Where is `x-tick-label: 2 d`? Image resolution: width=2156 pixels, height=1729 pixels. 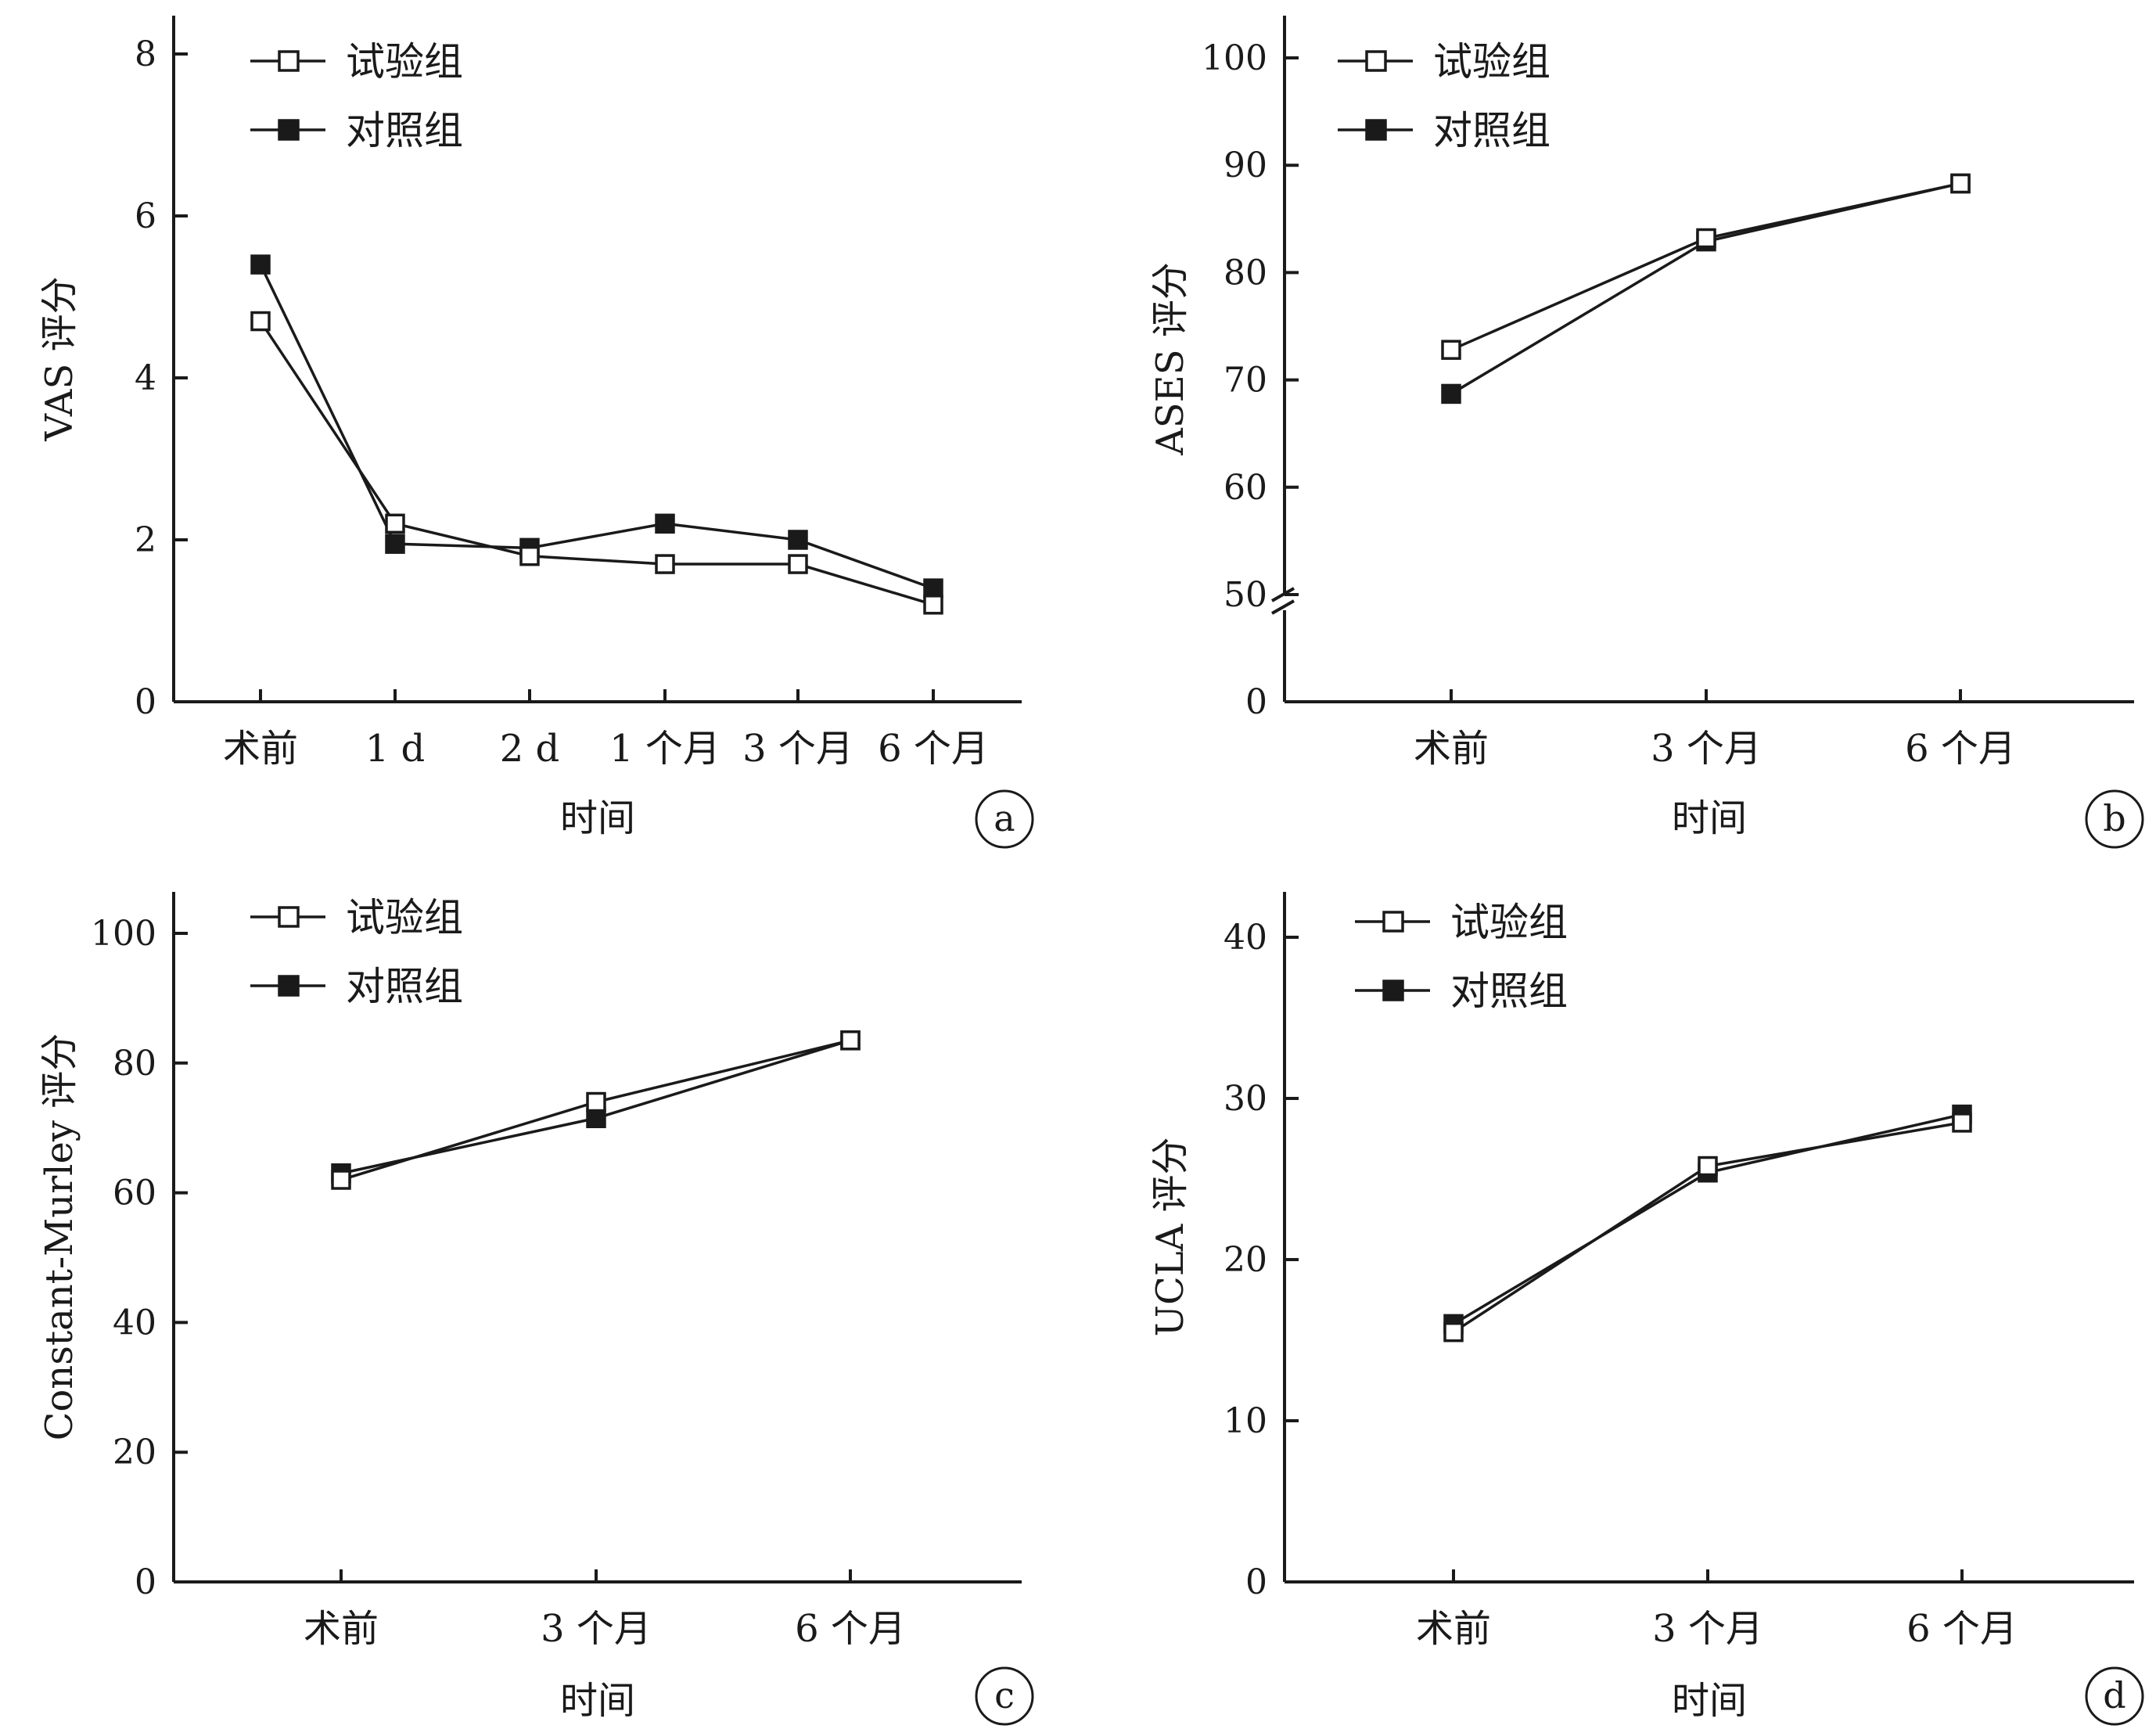 x-tick-label: 2 d is located at coordinates (530, 749).